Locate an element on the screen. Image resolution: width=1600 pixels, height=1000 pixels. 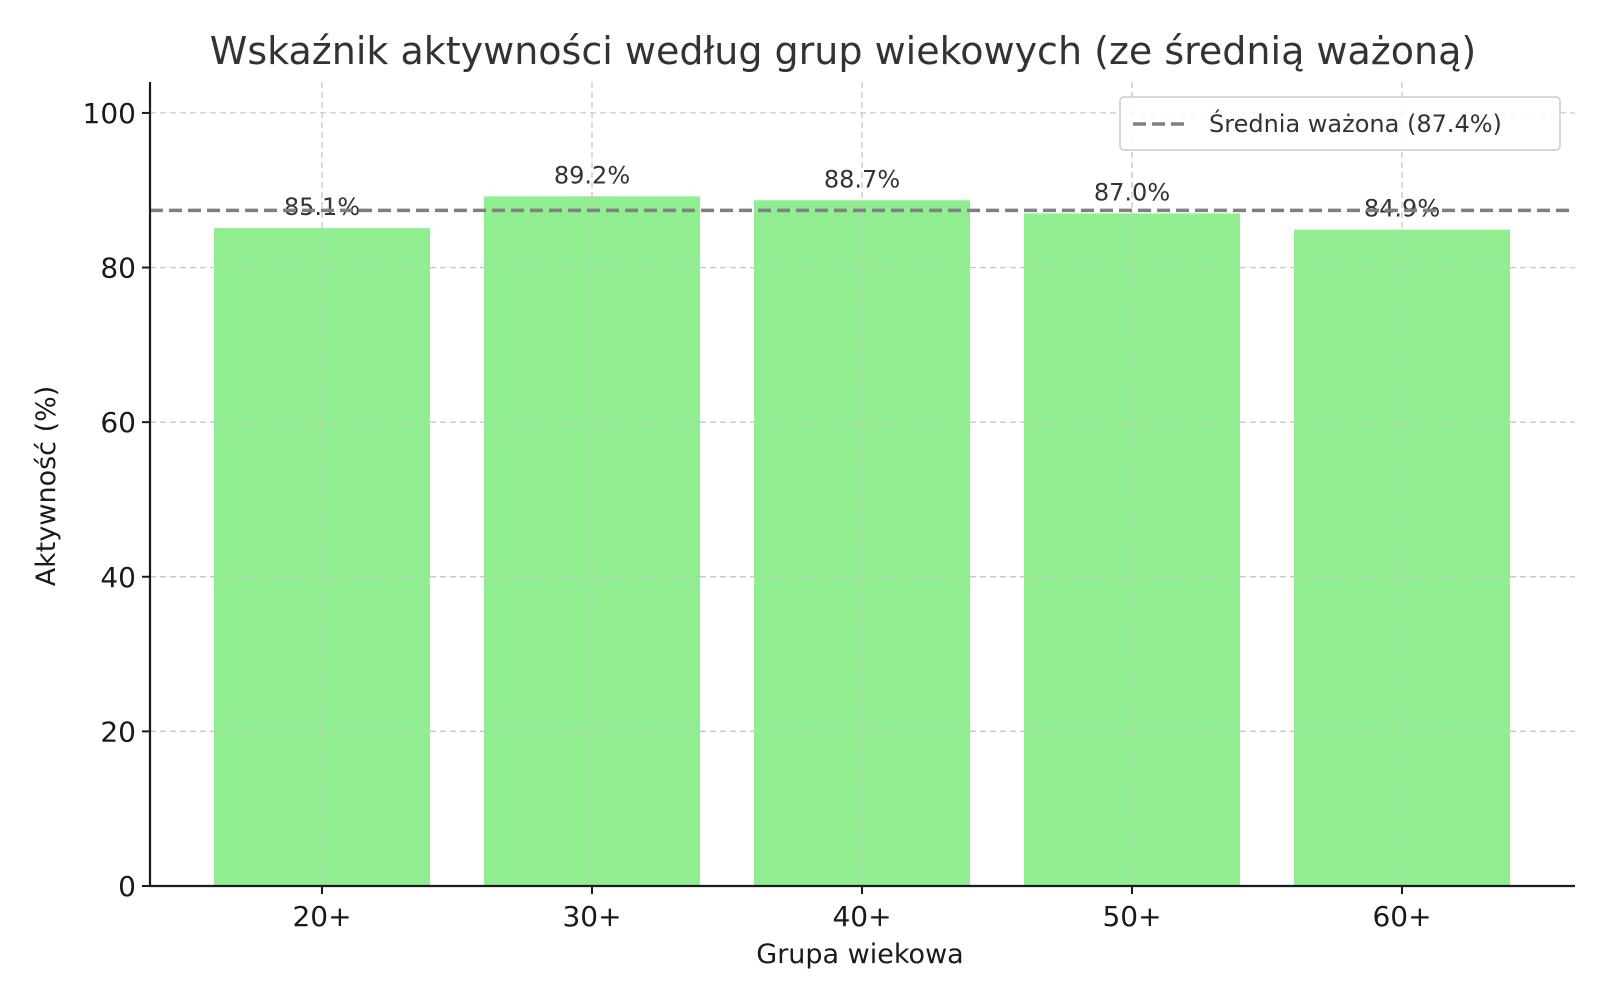
x-tick-label: 20+ is located at coordinates (321, 916).